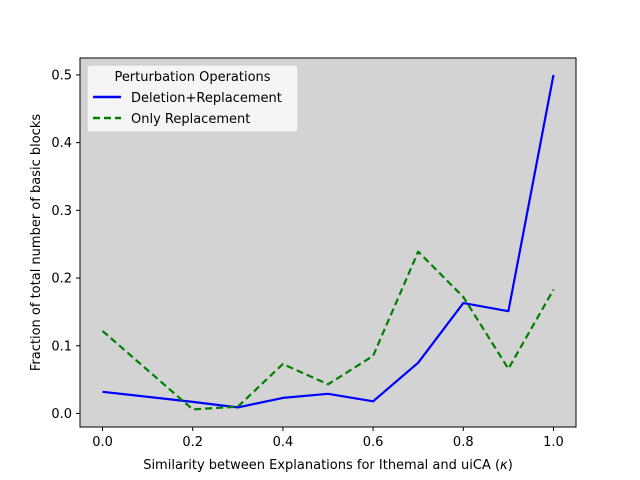 This screenshot has height=480, width=640. What do you see at coordinates (463, 442) in the screenshot?
I see `x-tick-label: 0.8` at bounding box center [463, 442].